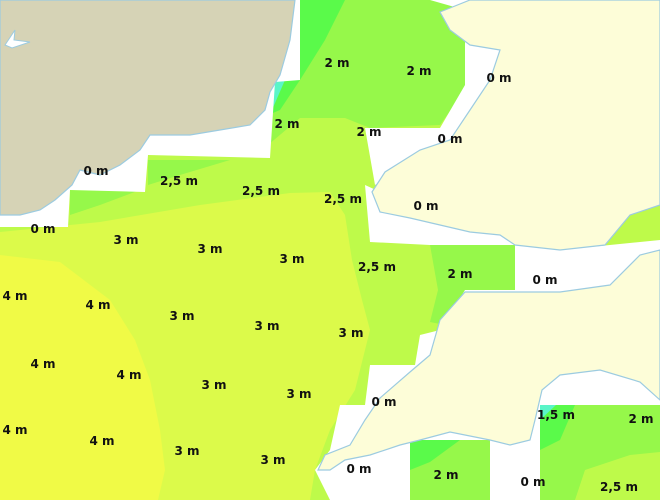  I want to click on no-data-north-east, so click(432, 92).